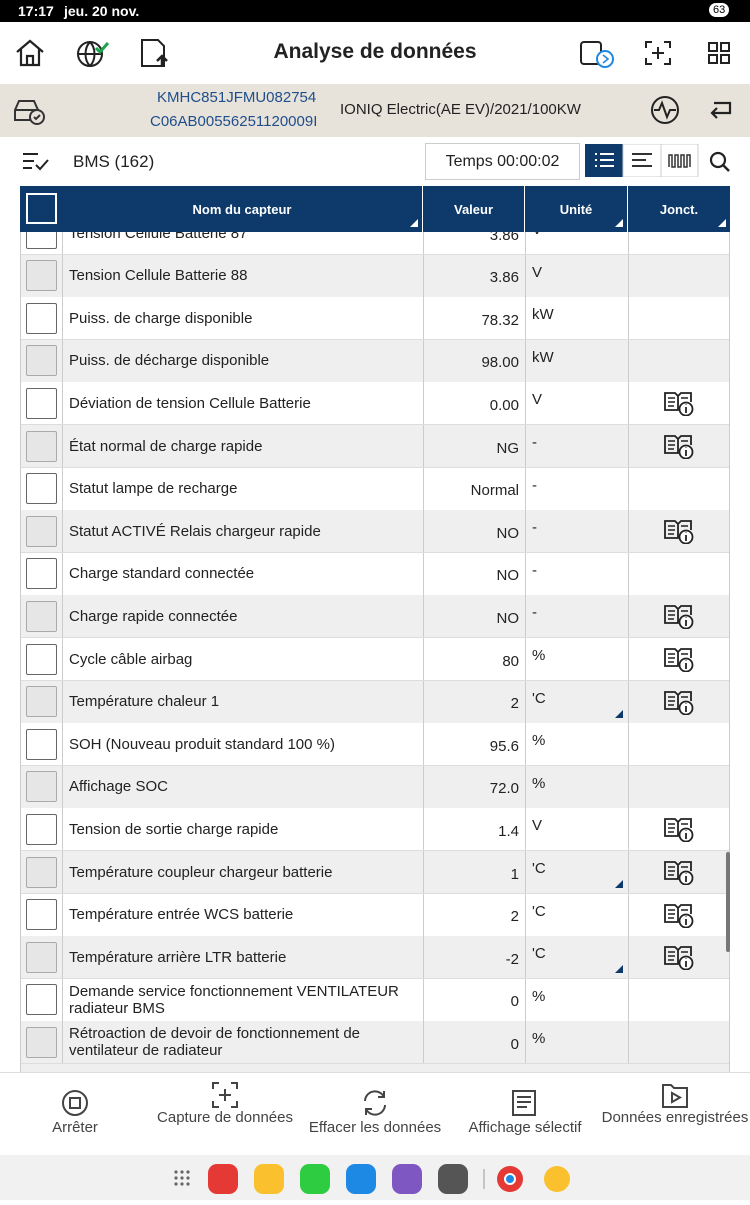 This screenshot has width=750, height=1205. I want to click on table-row: Tension de sortie charge rapide 1.4 V, so click(375, 830).